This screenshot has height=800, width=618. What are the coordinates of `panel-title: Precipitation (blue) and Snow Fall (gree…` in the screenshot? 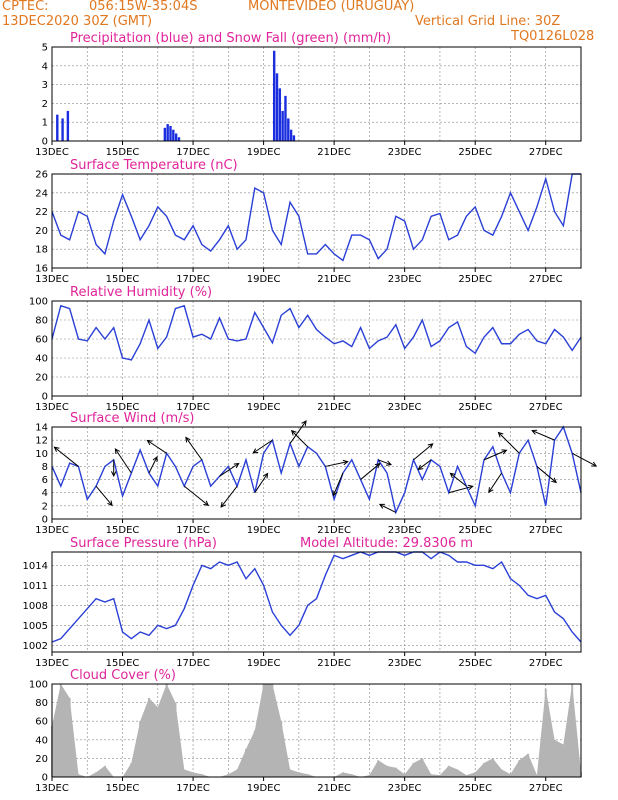 It's located at (230, 38).